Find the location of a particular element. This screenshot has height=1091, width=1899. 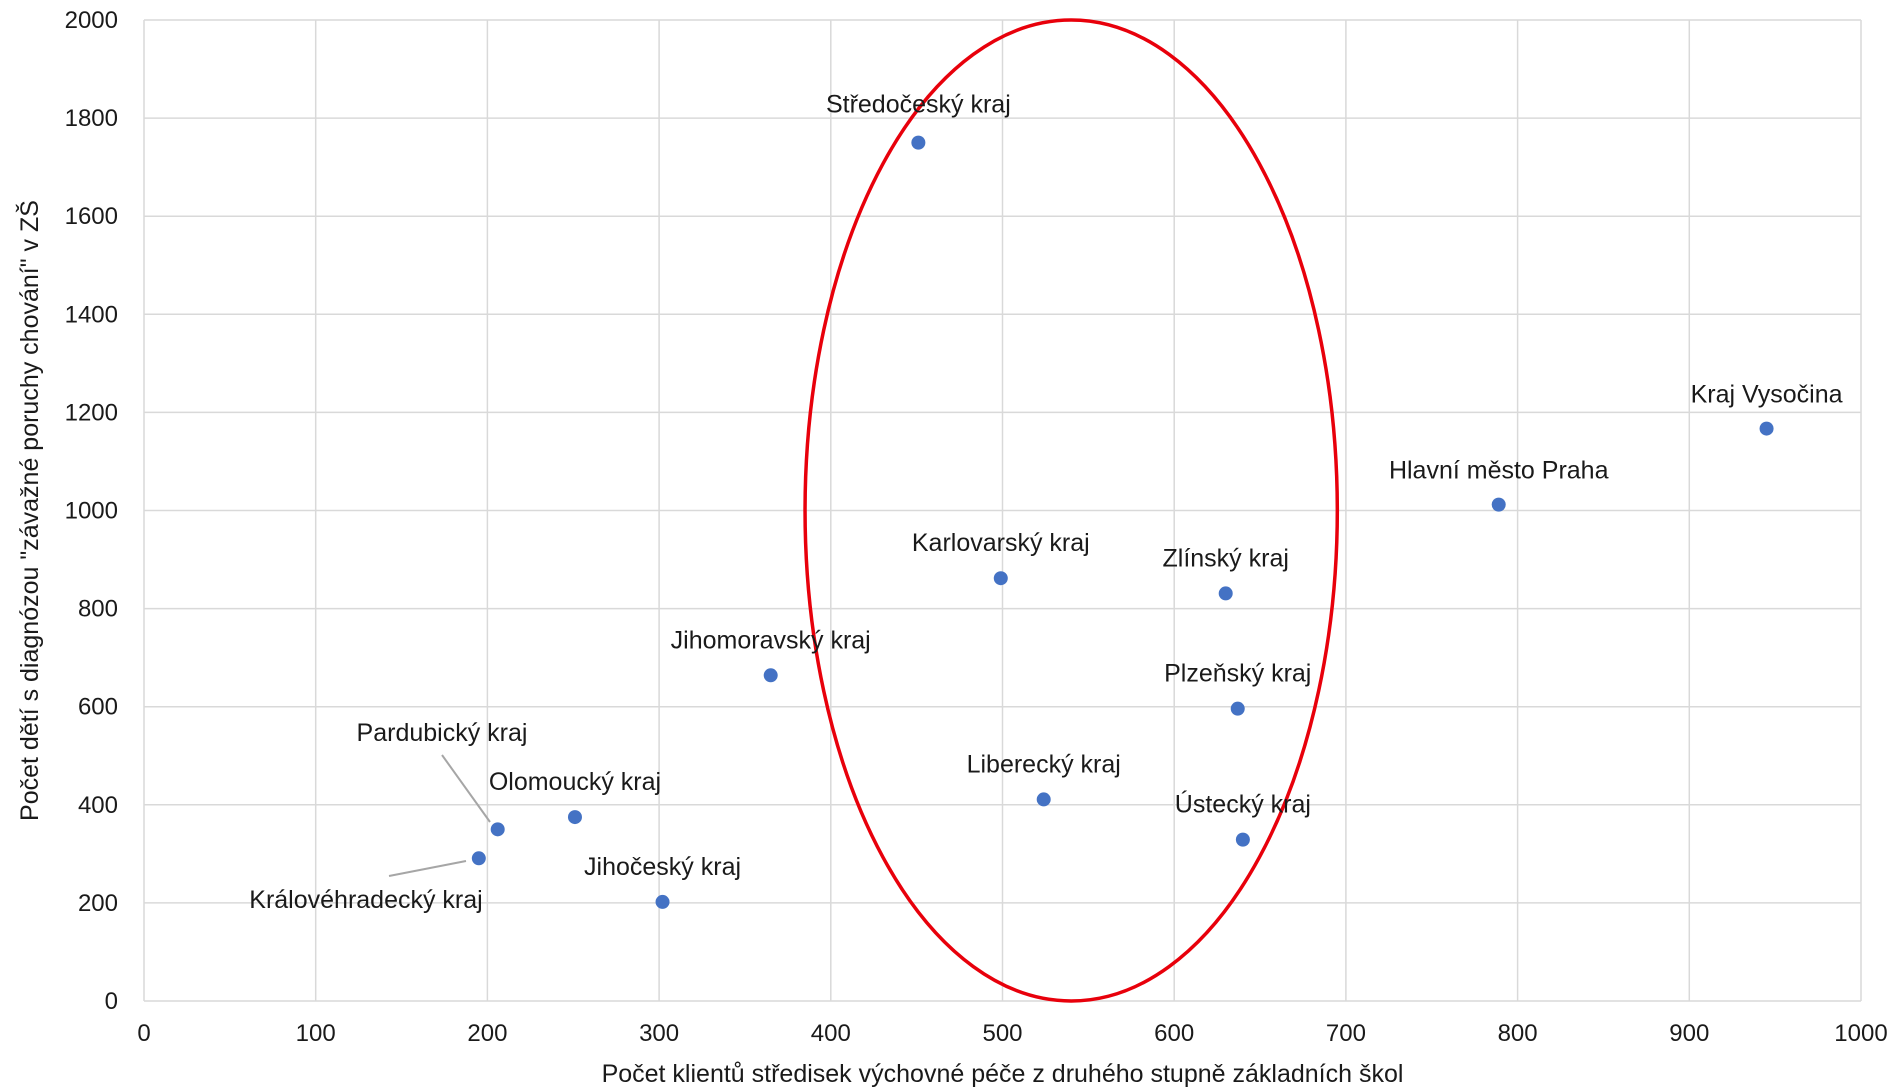

y-tick-label: 1200 is located at coordinates (91, 412).